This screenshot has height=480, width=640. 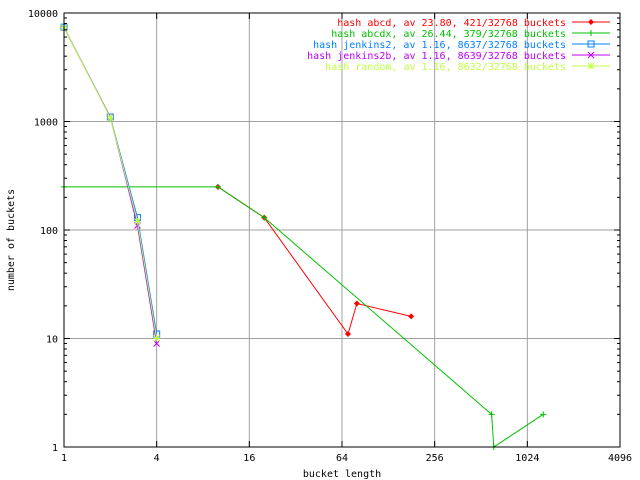 I want to click on x-tick-label: 256, so click(x=435, y=458).